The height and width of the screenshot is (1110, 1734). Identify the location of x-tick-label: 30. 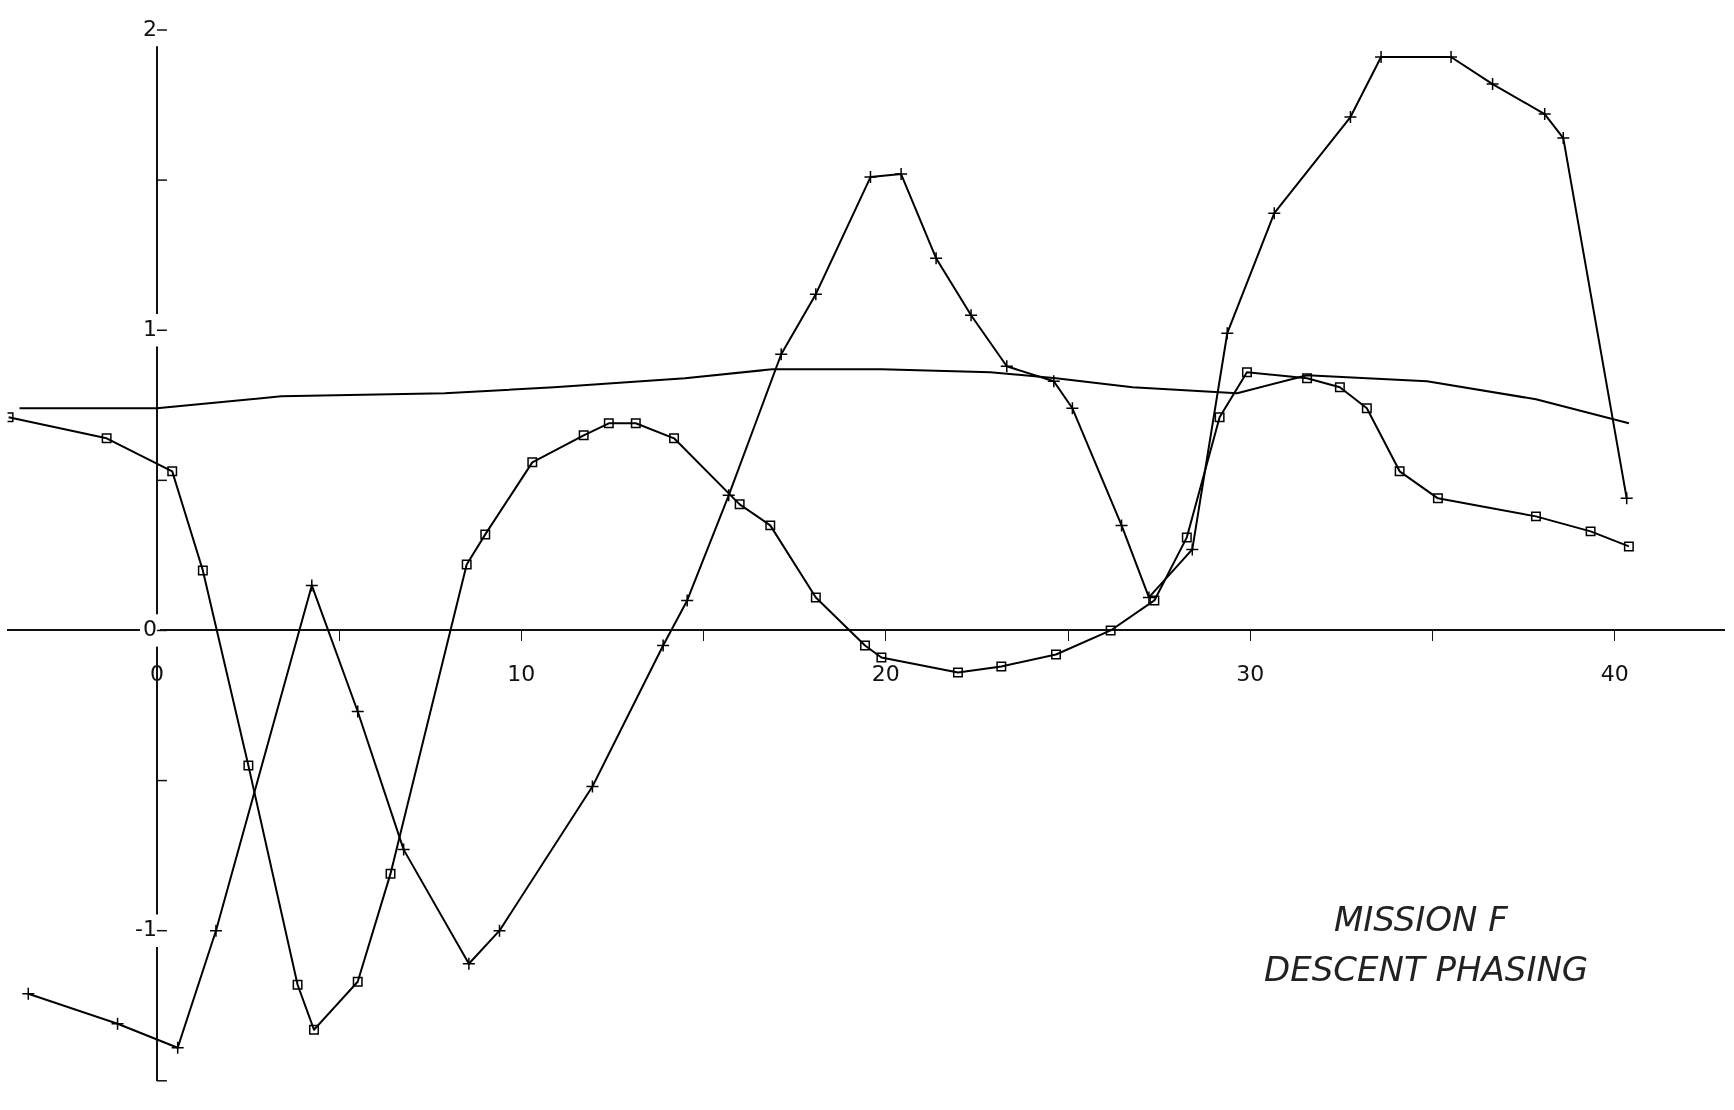
(1250, 674).